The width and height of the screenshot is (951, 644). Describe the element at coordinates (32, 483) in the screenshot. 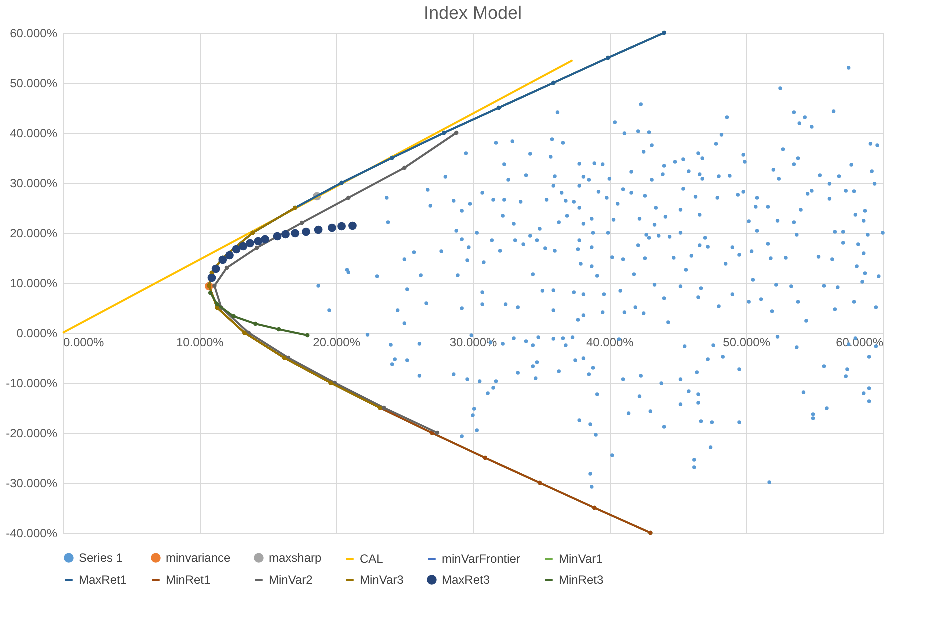

I see `y-tick-label: -30.000%` at that location.